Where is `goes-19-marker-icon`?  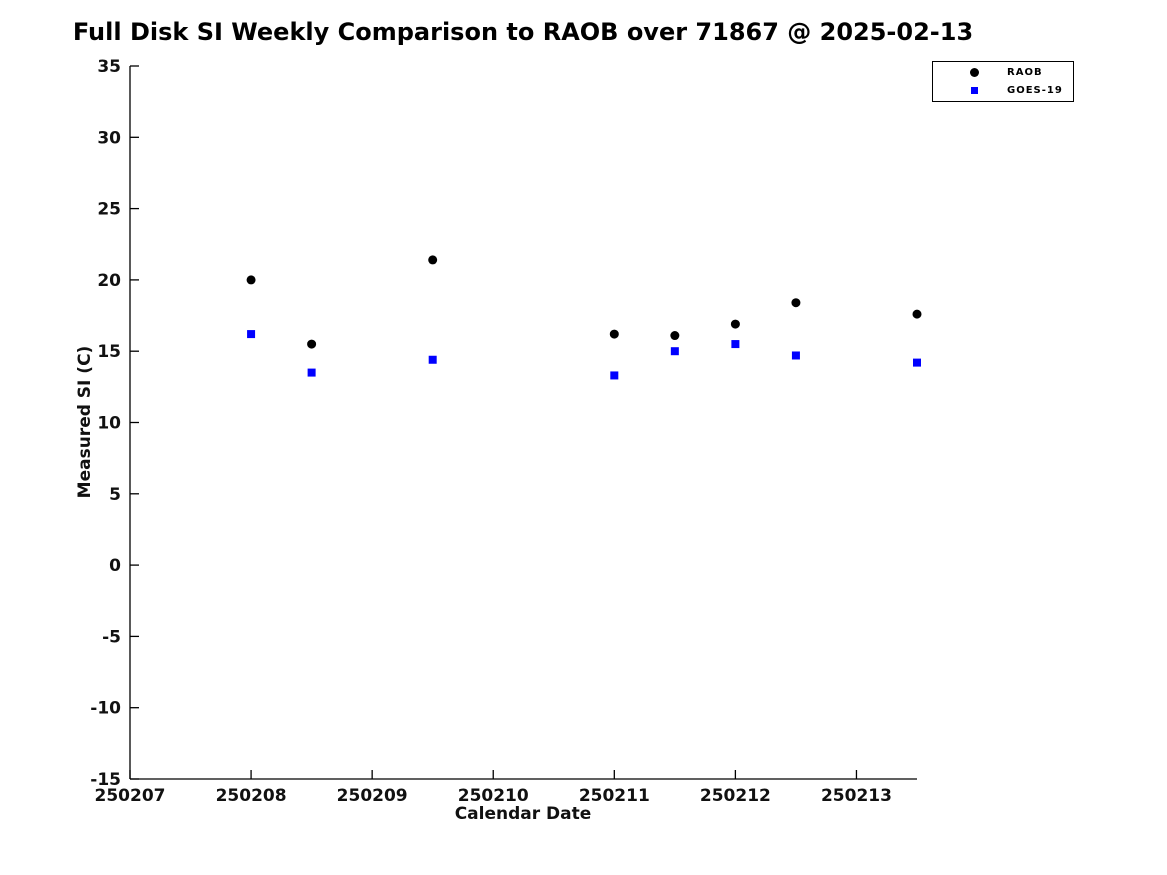
goes-19-marker-icon is located at coordinates (974, 90).